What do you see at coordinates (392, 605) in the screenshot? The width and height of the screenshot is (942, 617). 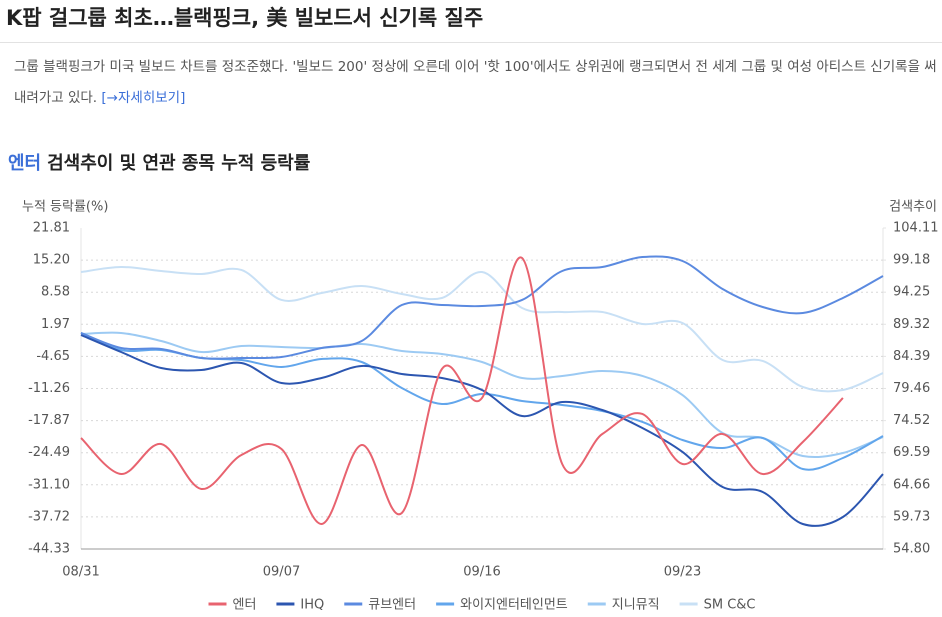 I see `legend-label: 큐브엔터` at bounding box center [392, 605].